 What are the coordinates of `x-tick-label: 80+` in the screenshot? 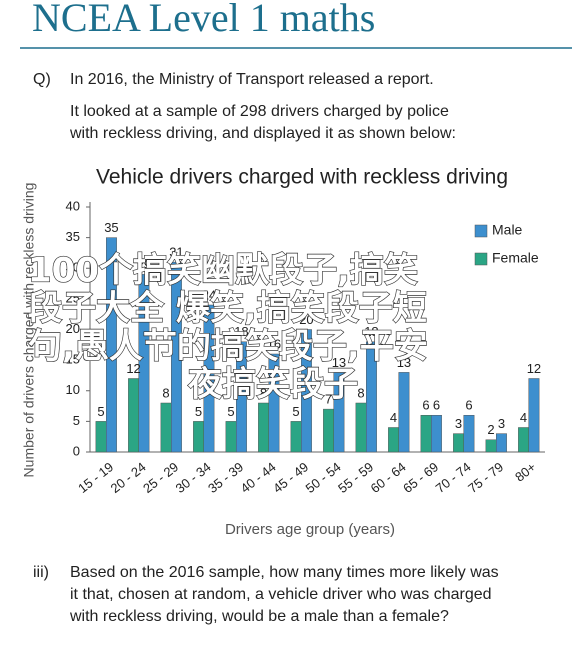 It's located at (525, 471).